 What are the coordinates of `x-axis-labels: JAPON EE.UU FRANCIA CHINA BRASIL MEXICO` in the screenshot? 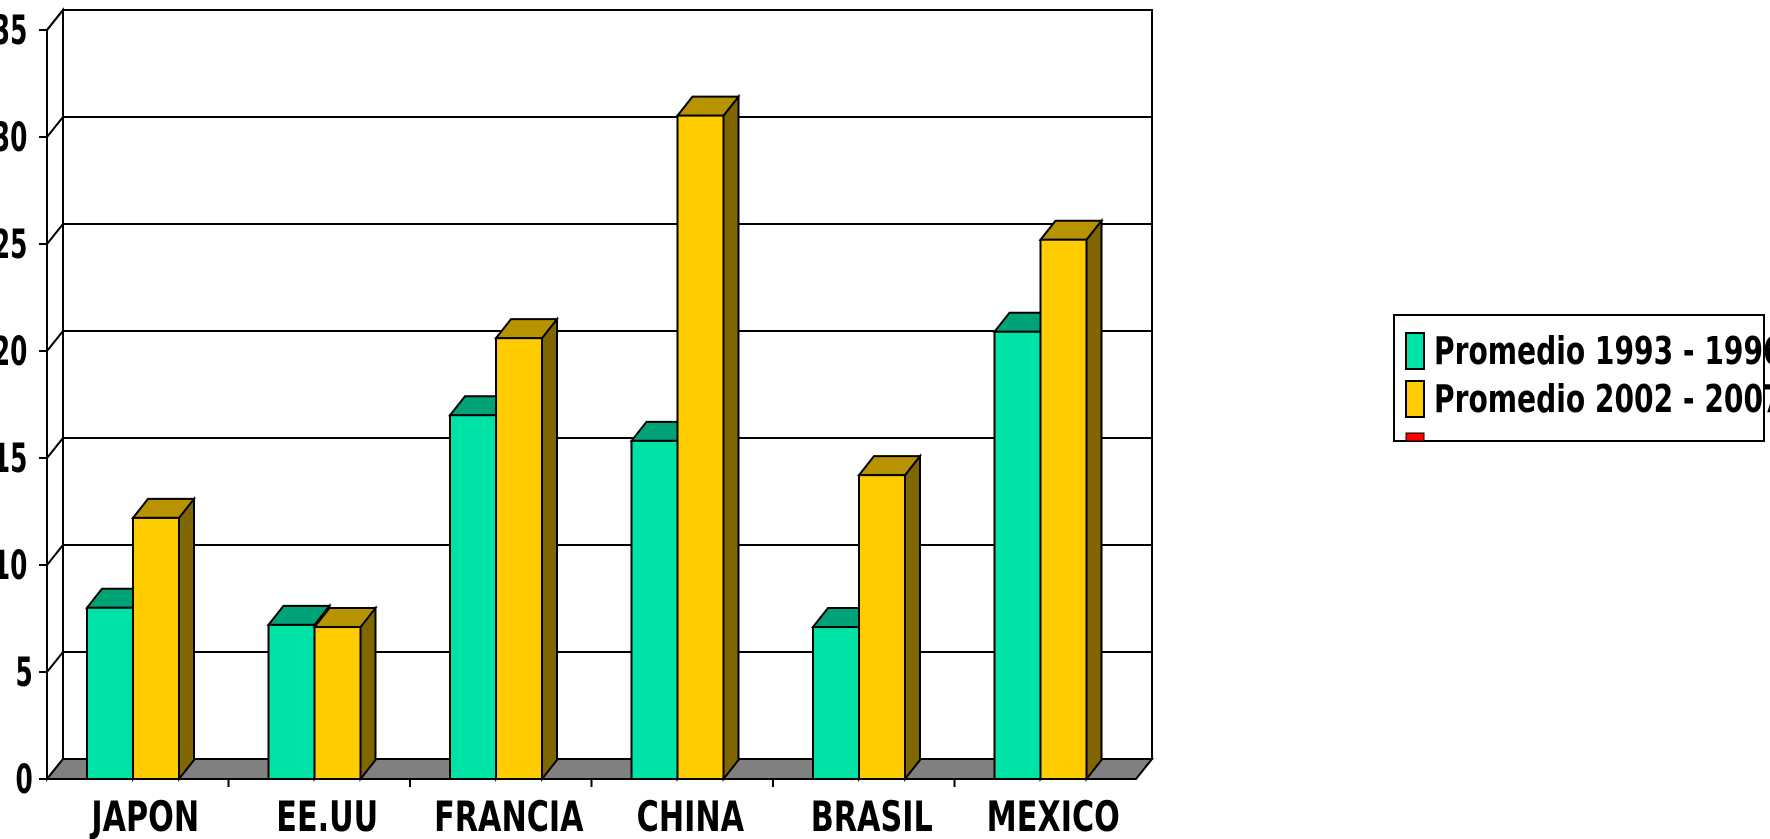 It's located at (604, 815).